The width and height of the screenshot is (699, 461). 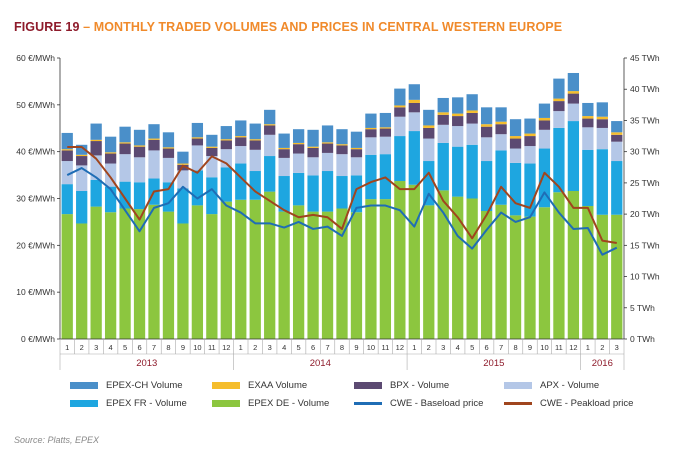 I want to click on right-tick-label-8: 40 TWh, so click(x=645, y=89).